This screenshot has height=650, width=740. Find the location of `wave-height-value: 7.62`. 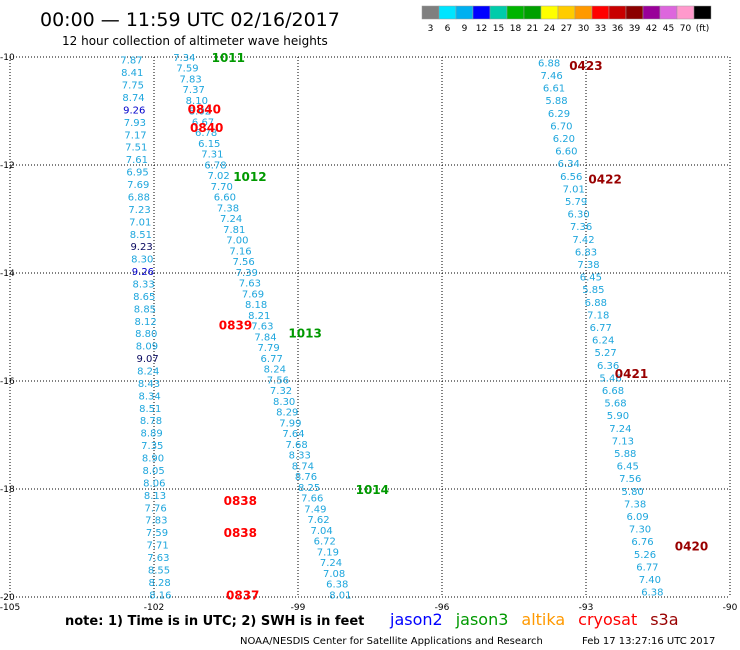

wave-height-value: 7.62 is located at coordinates (318, 520).